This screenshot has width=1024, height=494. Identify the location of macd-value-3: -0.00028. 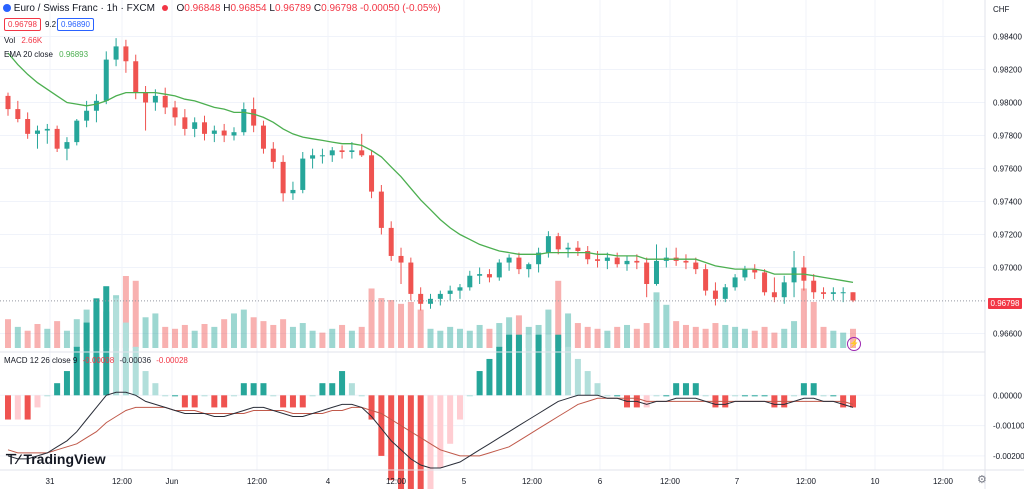
(172, 360).